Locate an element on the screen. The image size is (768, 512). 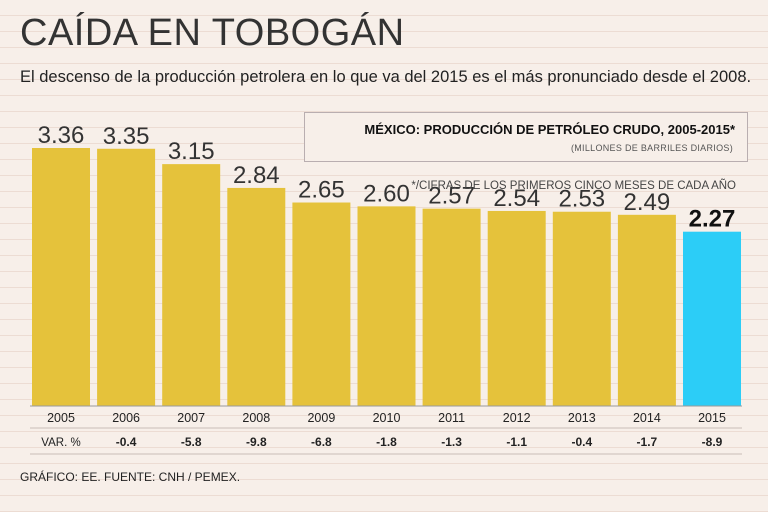
variation-2009: -6.8 is located at coordinates (321, 442).